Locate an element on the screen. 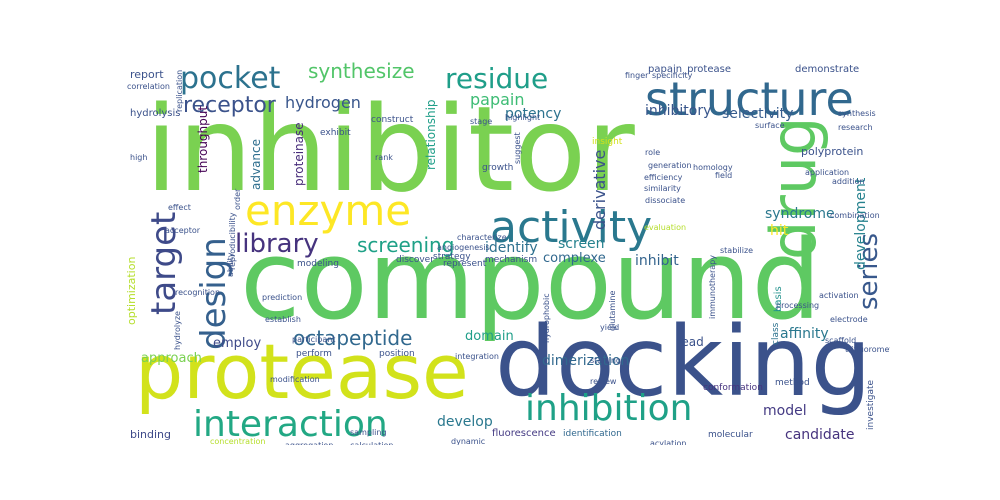  word-participant: participant is located at coordinates (313, 339).